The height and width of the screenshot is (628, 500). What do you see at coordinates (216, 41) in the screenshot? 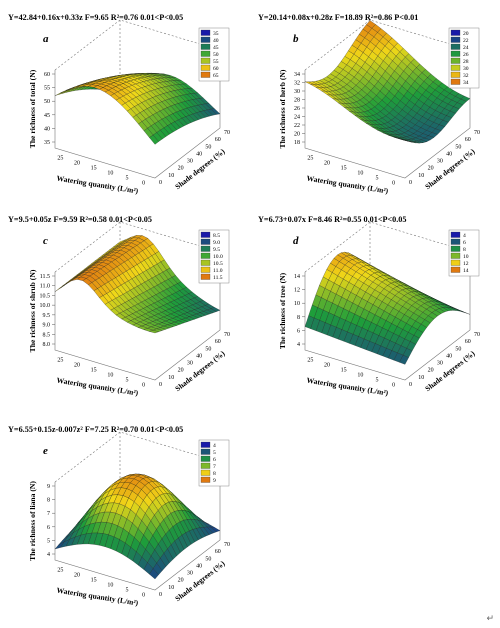
I see `legend-entry: 40` at bounding box center [216, 41].